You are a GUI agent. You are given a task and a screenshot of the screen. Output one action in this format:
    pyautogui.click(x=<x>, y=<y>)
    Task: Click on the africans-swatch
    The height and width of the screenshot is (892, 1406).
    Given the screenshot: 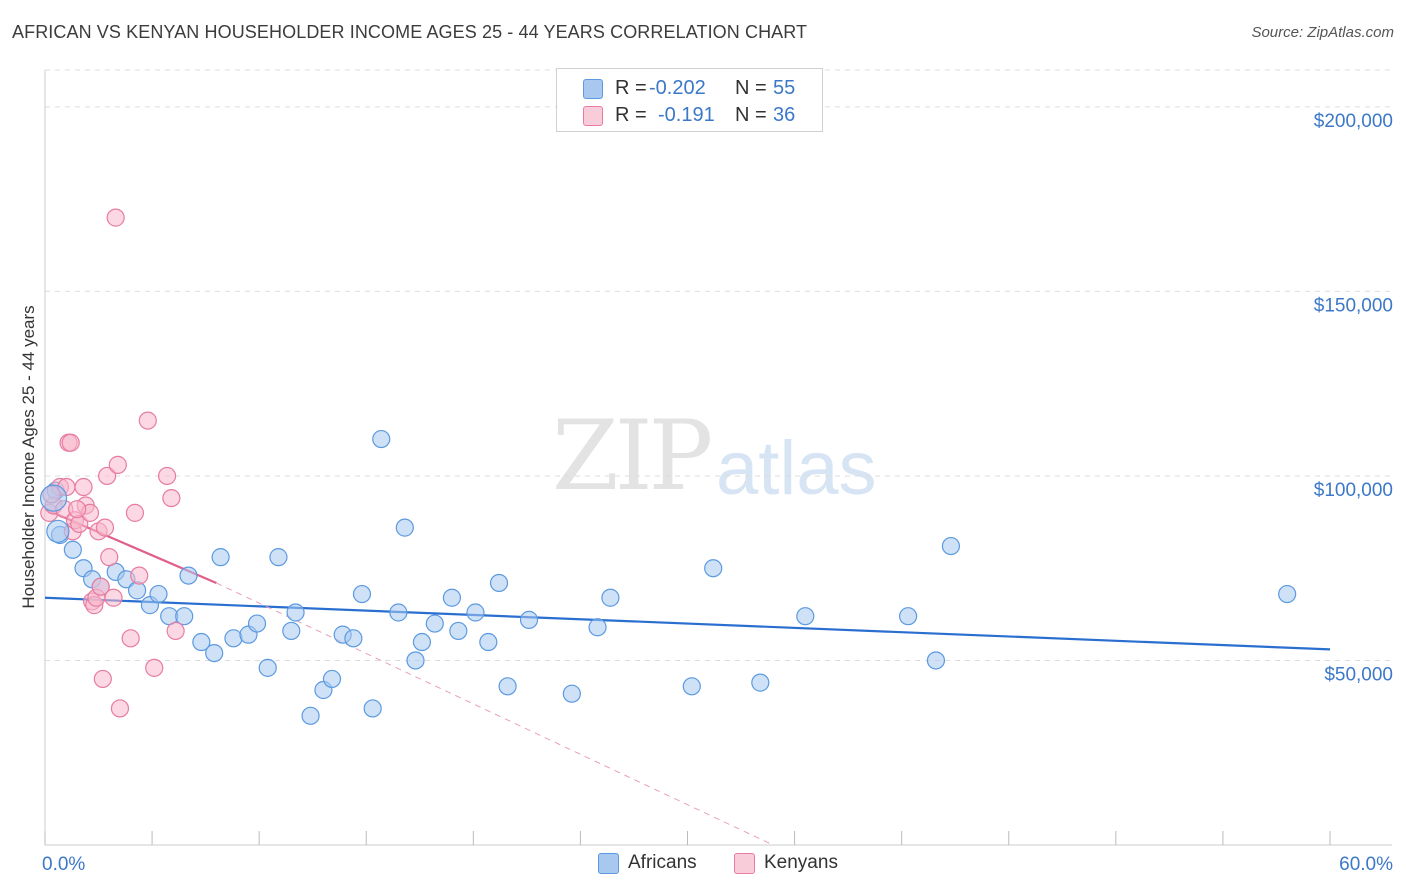 What is the action you would take?
    pyautogui.click(x=593, y=89)
    